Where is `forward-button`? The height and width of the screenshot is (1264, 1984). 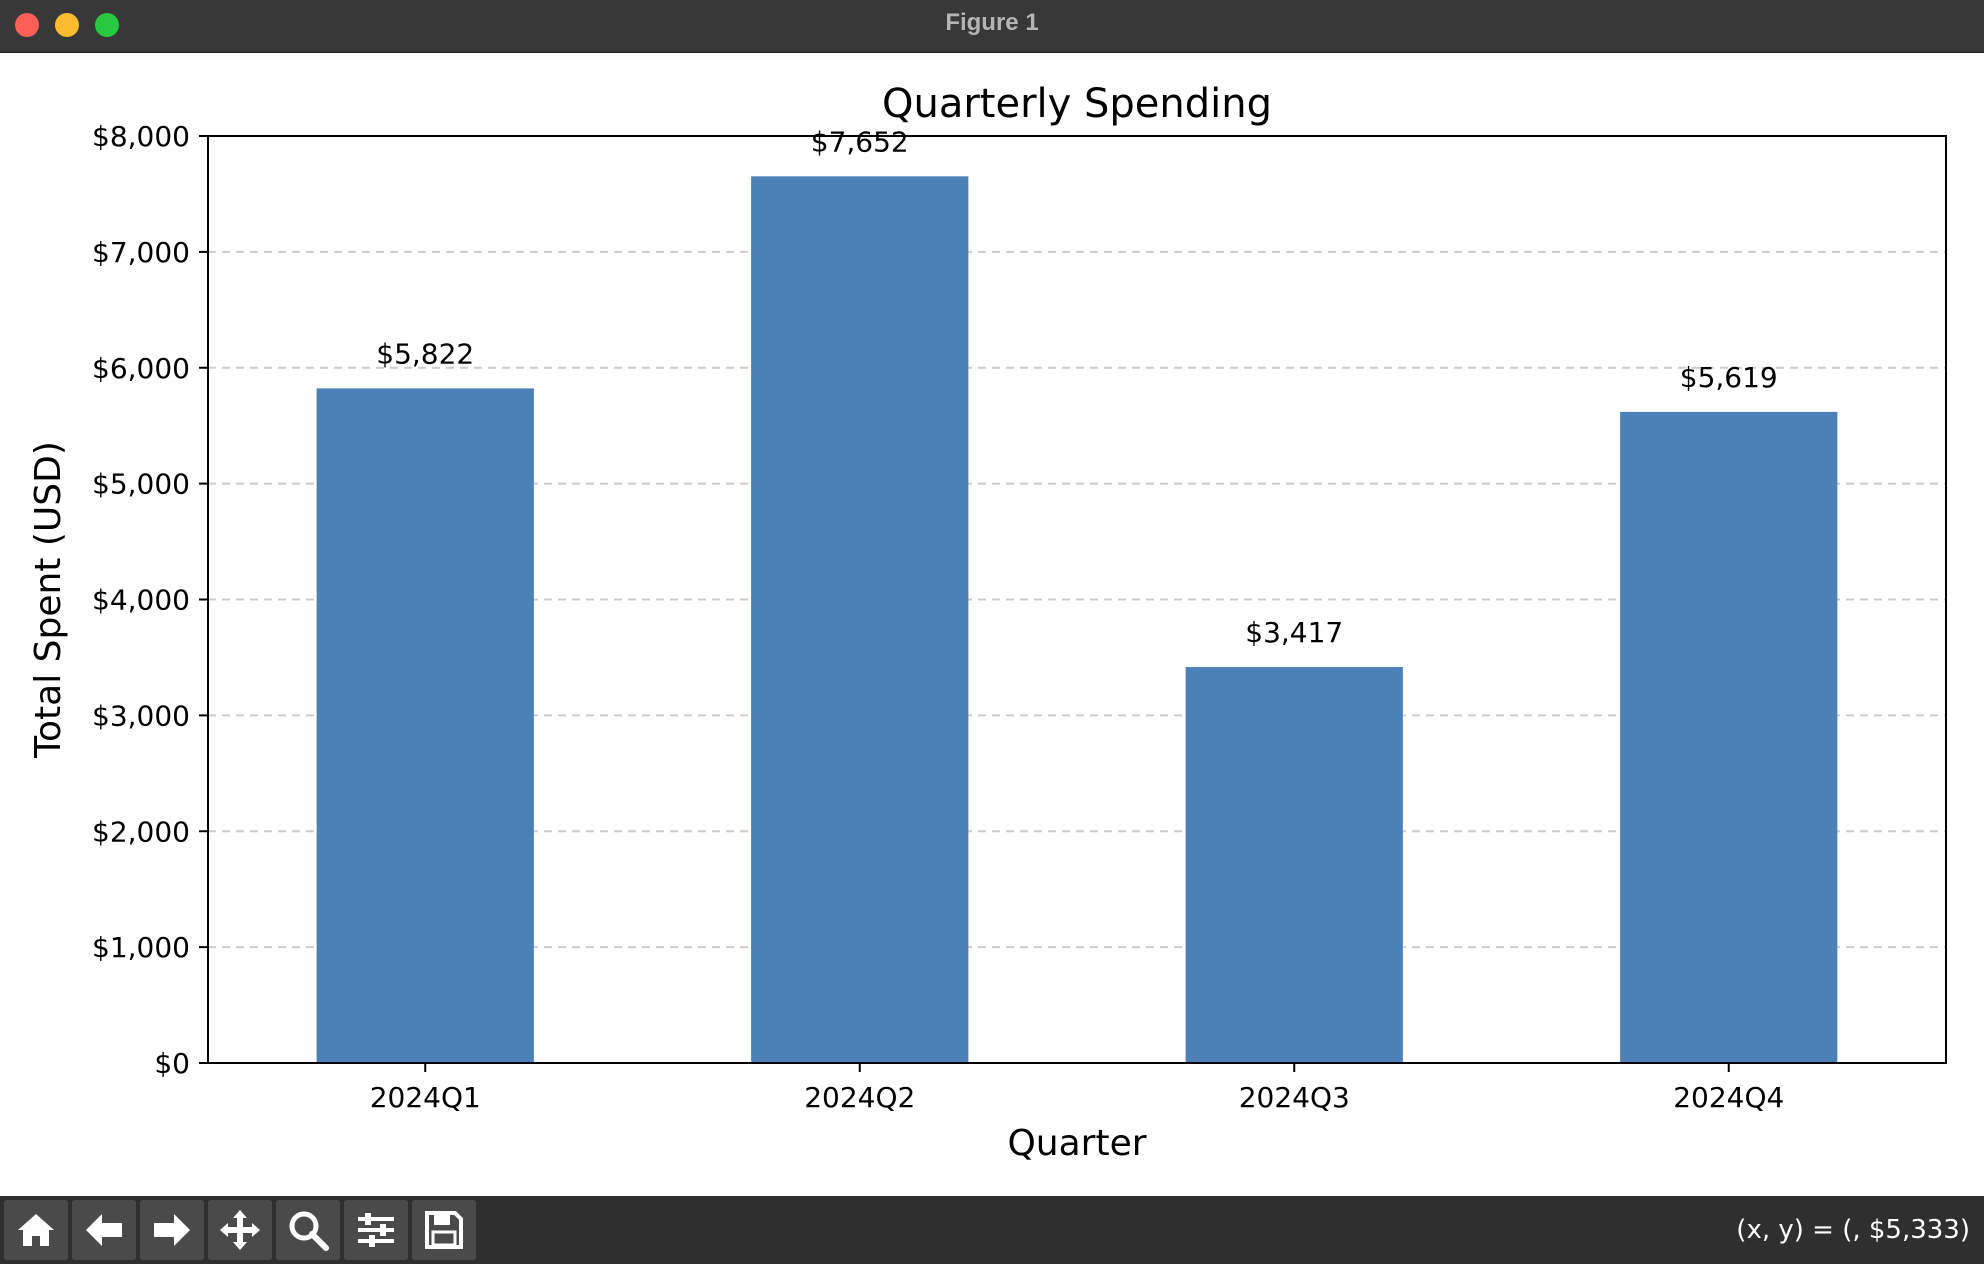 forward-button is located at coordinates (172, 1230).